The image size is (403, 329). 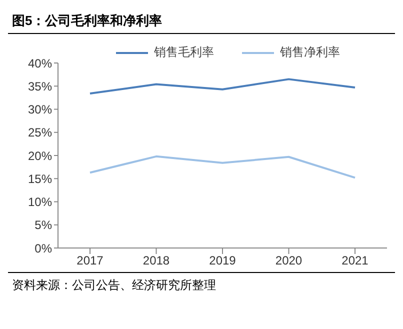 I want to click on text: 资料来源：公司公告、经济研究所整理, so click(x=114, y=285).